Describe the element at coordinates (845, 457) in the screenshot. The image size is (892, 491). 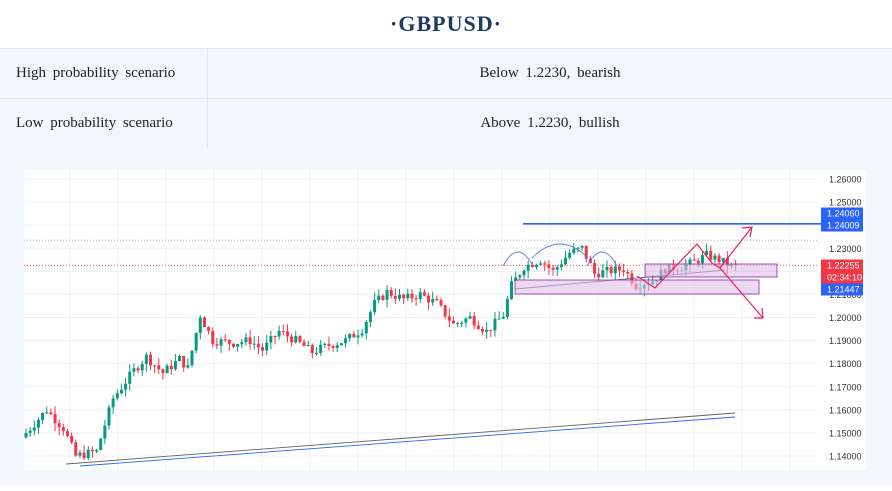
I see `y-tick-label: 1.14000` at that location.